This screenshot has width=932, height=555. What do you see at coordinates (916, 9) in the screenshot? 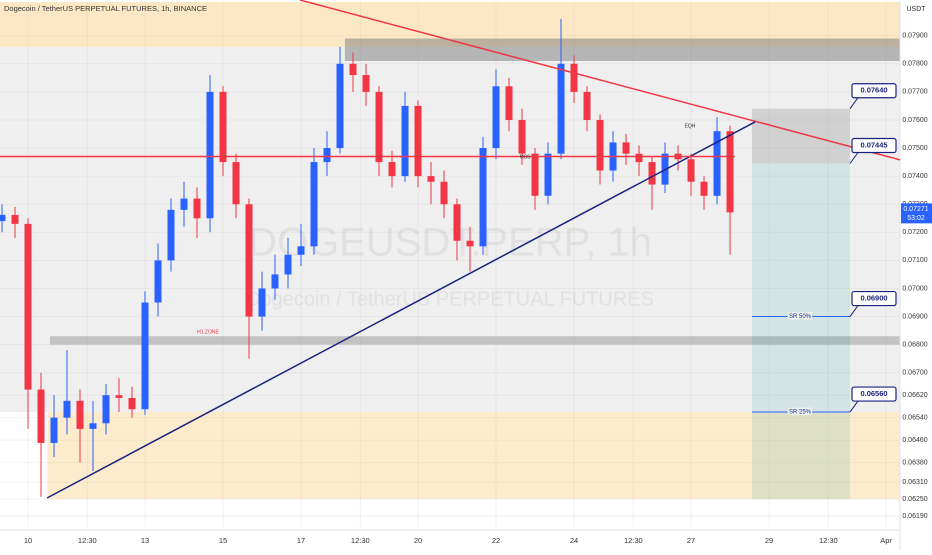
I see `currency: USDT` at bounding box center [916, 9].